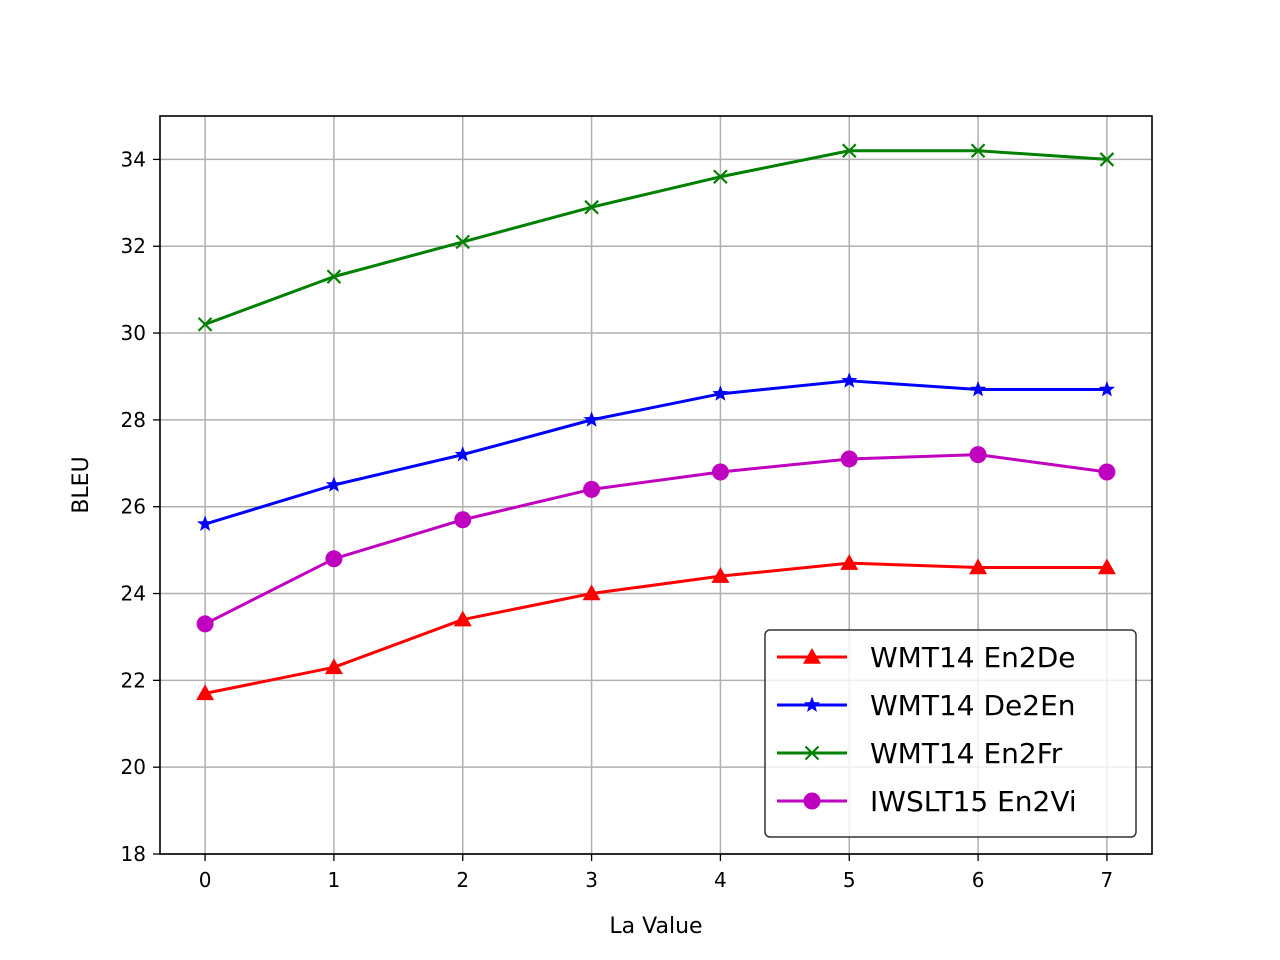 This screenshot has height=960, width=1280. I want to click on y-tick-label: 30, so click(133, 333).